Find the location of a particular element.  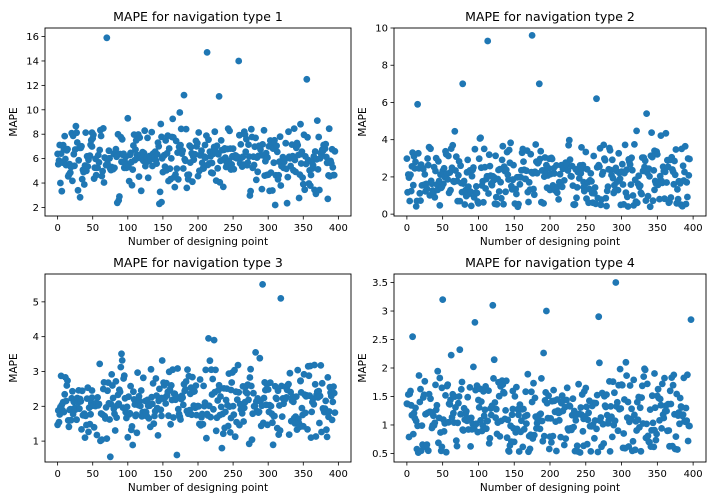

y-axis-label: MAPE is located at coordinates (14, 121).